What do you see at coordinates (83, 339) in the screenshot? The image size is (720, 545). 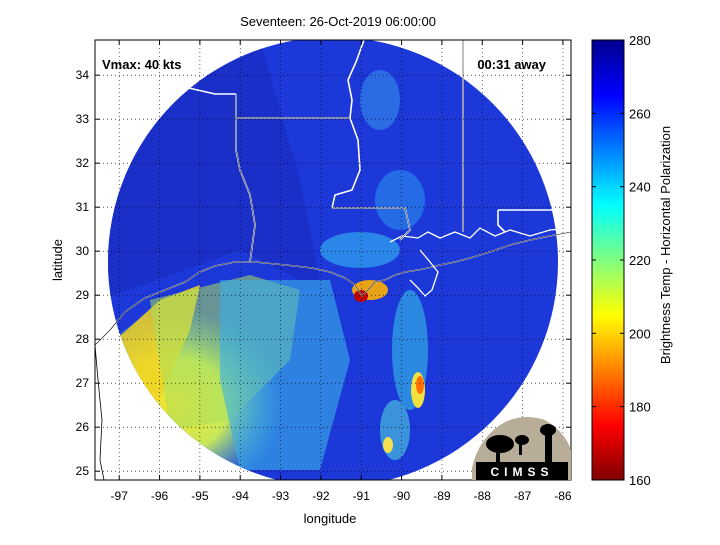 I see `y-tick-label: 28` at bounding box center [83, 339].